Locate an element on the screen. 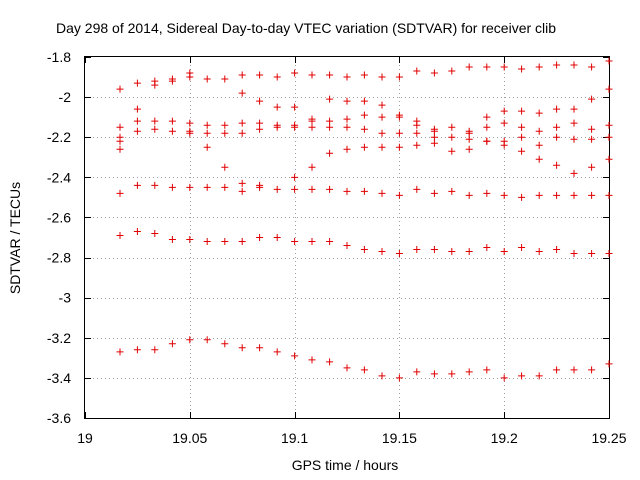  y-tick-label: -2.6 is located at coordinates (59, 217).